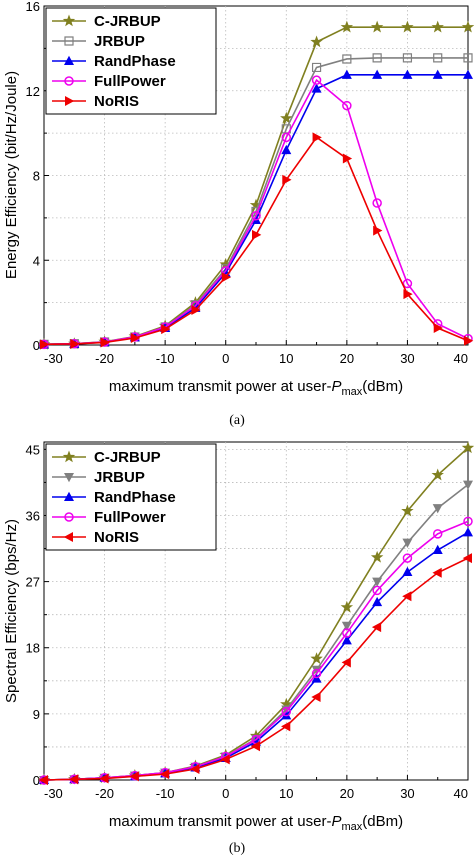 Image resolution: width=474 pixels, height=856 pixels. I want to click on chart-a-xtick-label: -20, so click(104, 358).